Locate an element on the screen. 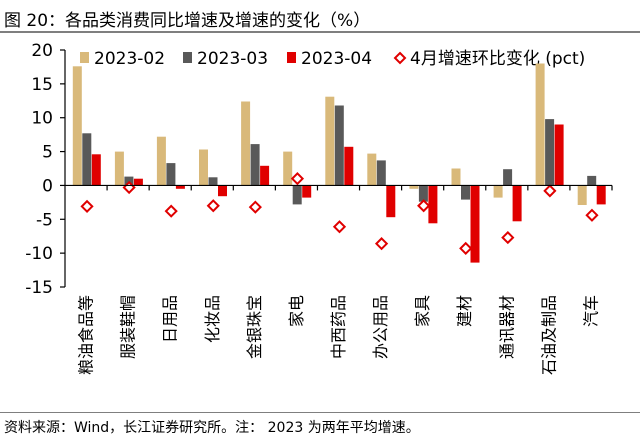 This screenshot has height=445, width=640. x-tick-label-4: 金银珠宝 is located at coordinates (254, 327).